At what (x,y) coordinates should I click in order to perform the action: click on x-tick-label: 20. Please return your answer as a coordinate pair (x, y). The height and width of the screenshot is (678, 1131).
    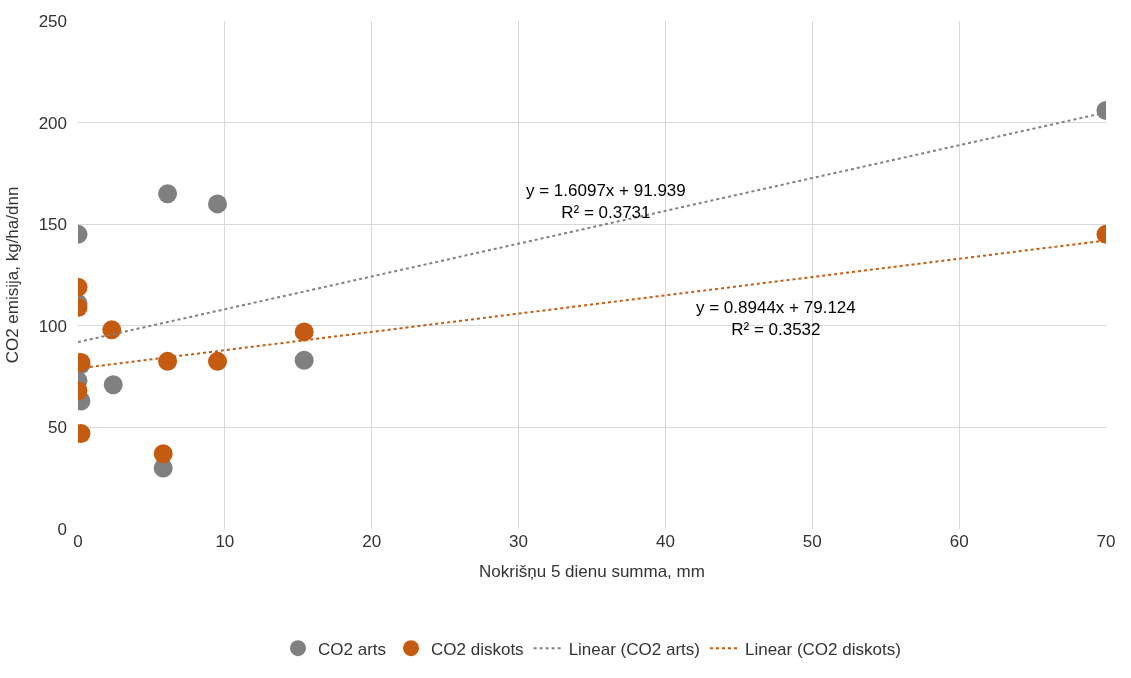
    Looking at the image, I should click on (372, 541).